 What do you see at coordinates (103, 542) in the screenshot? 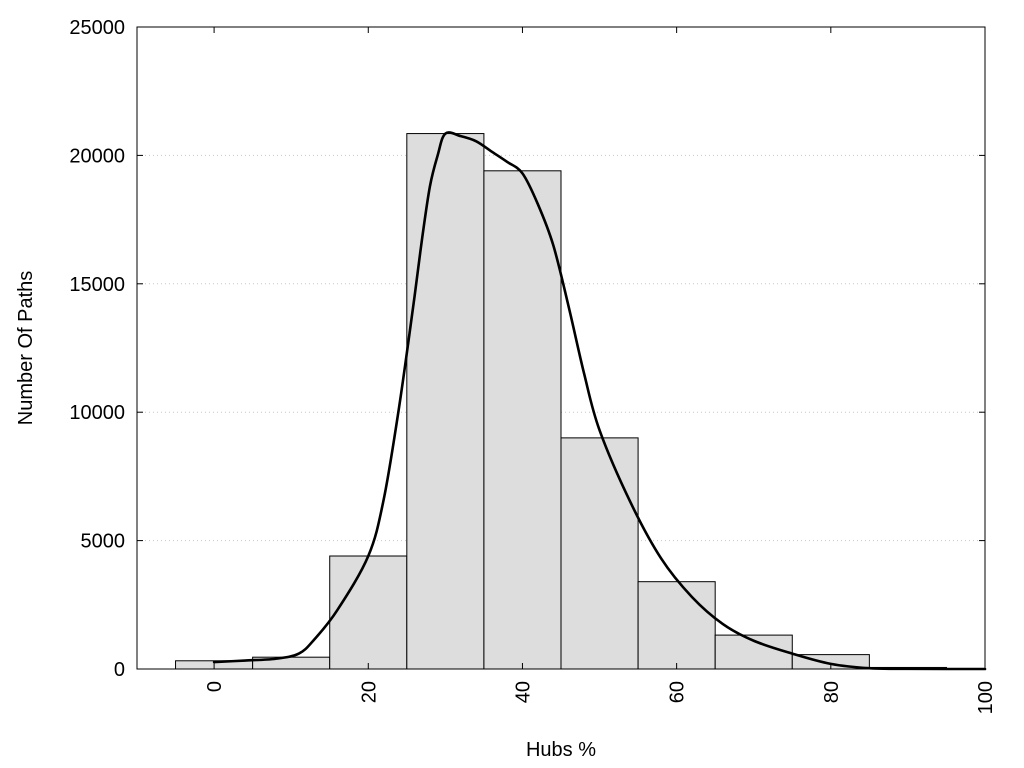
I see `y-tick-label: 5000` at bounding box center [103, 542].